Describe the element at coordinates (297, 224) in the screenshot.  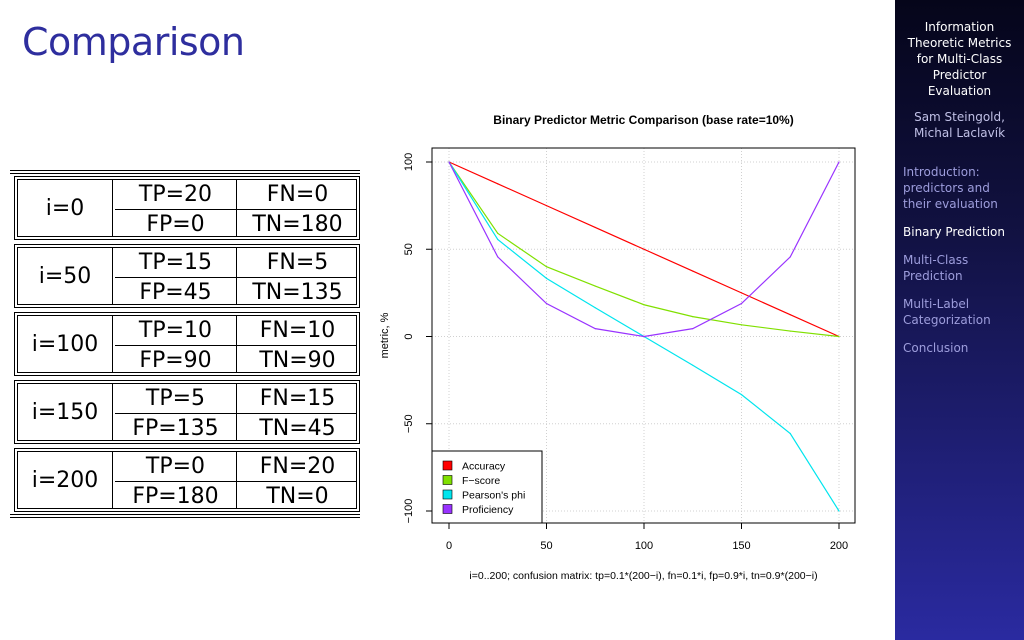
I see `tn-cell: TN=180` at that location.